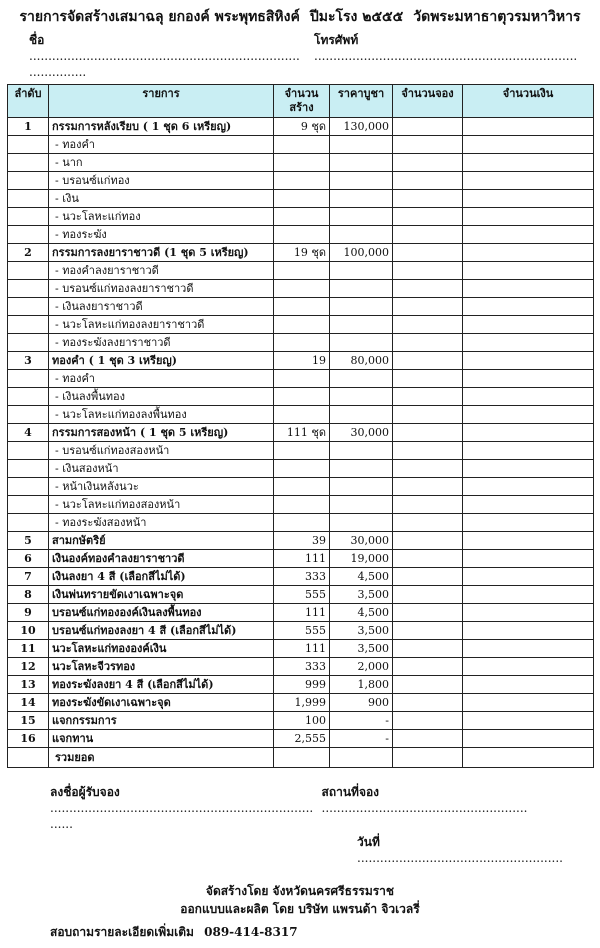 The image size is (600, 948). What do you see at coordinates (300, 648) in the screenshot?
I see `table-row: 11 นวะโลหะแก่ทององค์เงิน 111 3,500` at bounding box center [300, 648].